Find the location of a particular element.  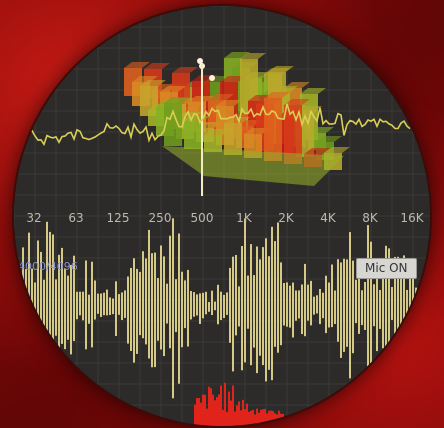

red-spectrum-fill is located at coordinates (239, 404).